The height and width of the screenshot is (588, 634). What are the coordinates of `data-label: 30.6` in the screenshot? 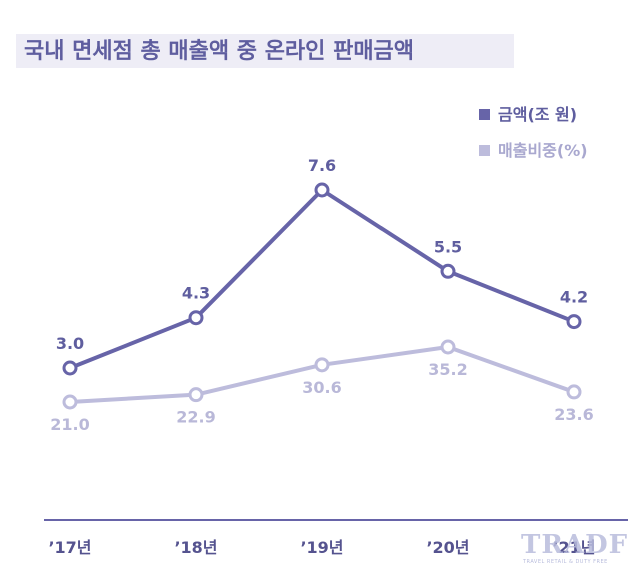 It's located at (321, 387).